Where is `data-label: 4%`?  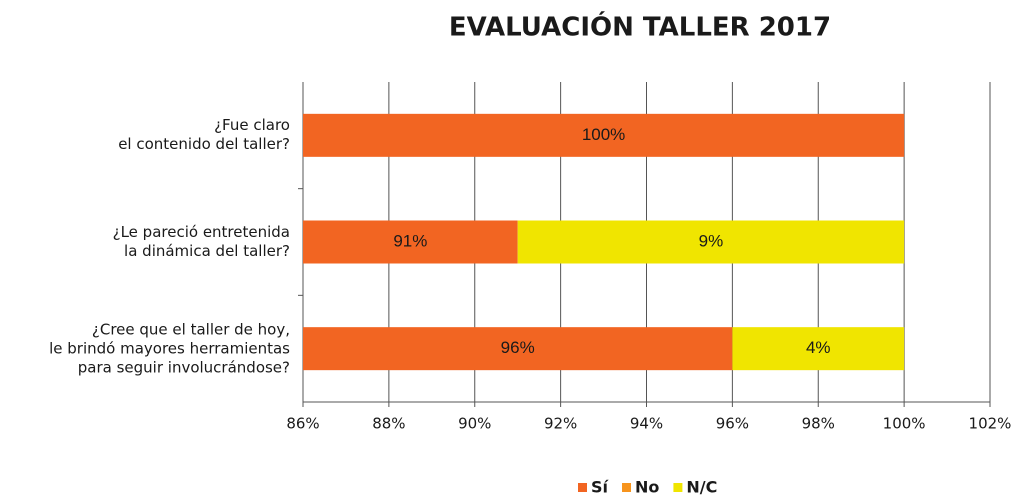 data-label: 4% is located at coordinates (818, 347).